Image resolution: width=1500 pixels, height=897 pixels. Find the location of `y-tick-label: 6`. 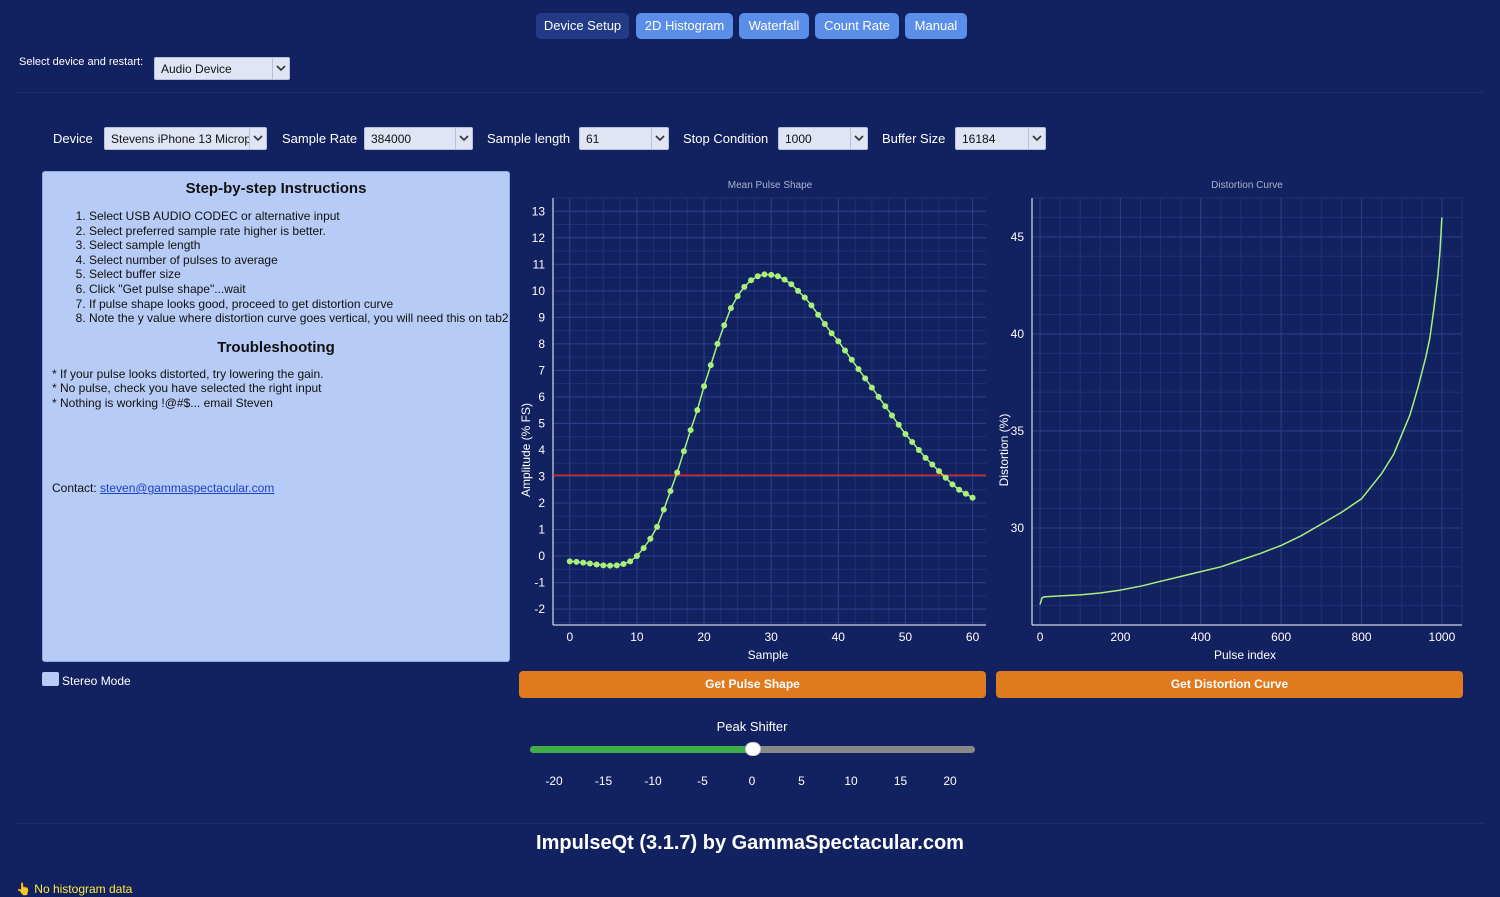

y-tick-label: 6 is located at coordinates (541, 397).